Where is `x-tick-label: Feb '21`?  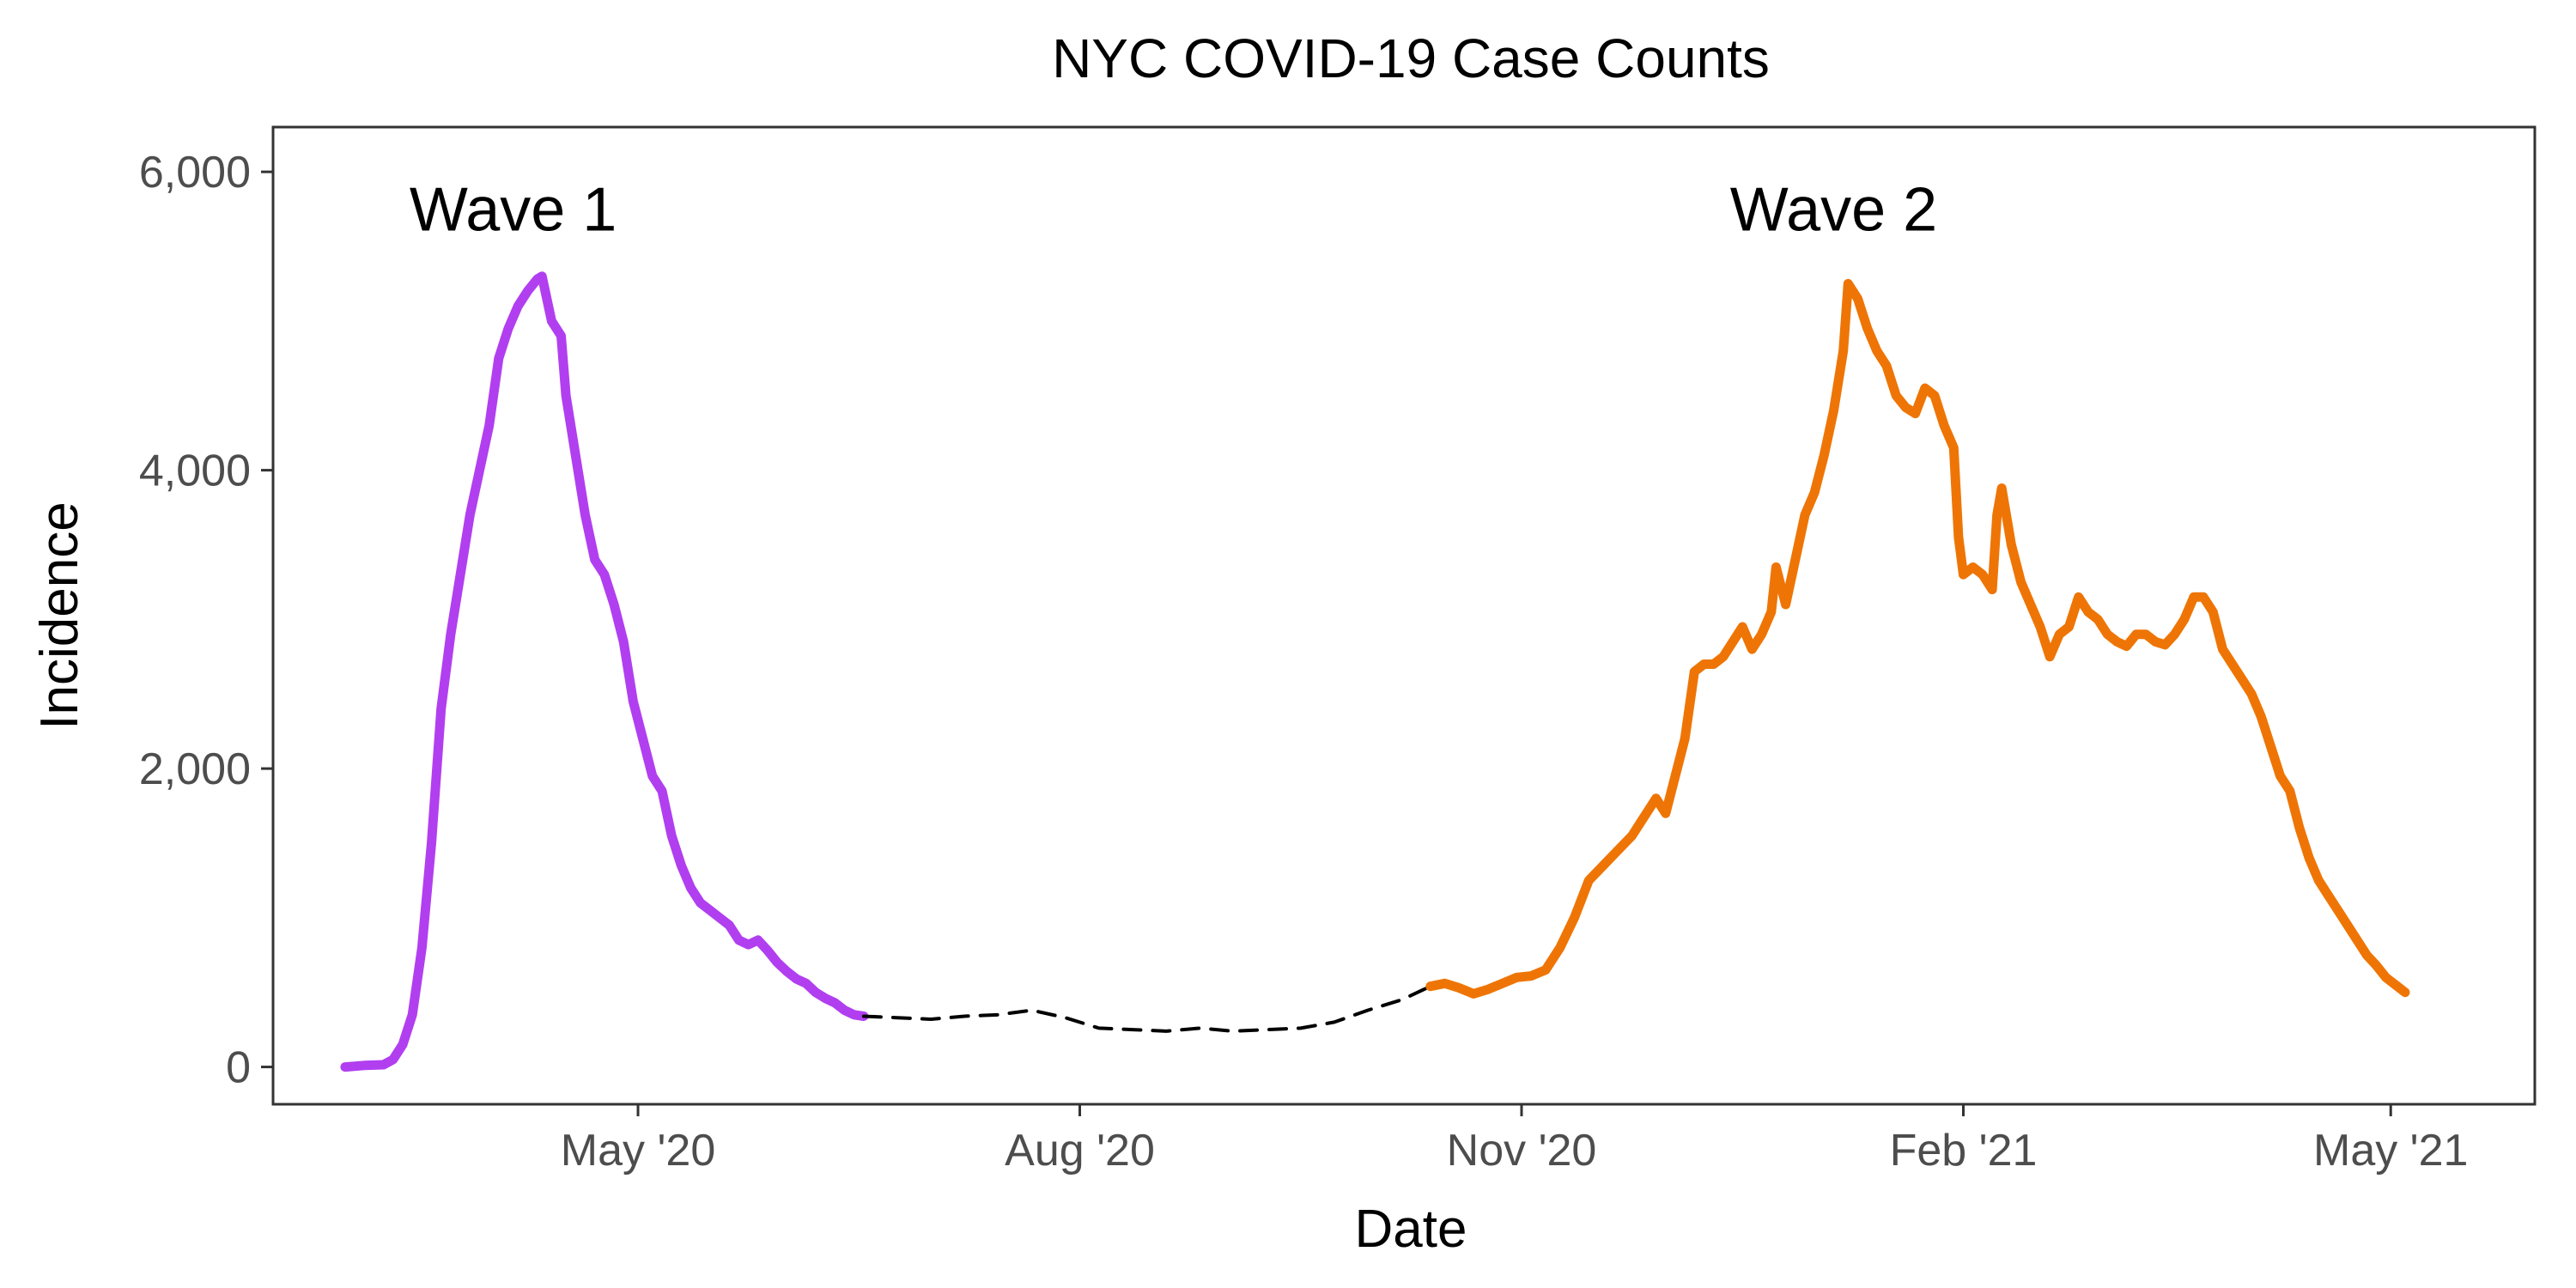
x-tick-label: Feb '21 is located at coordinates (1964, 1151).